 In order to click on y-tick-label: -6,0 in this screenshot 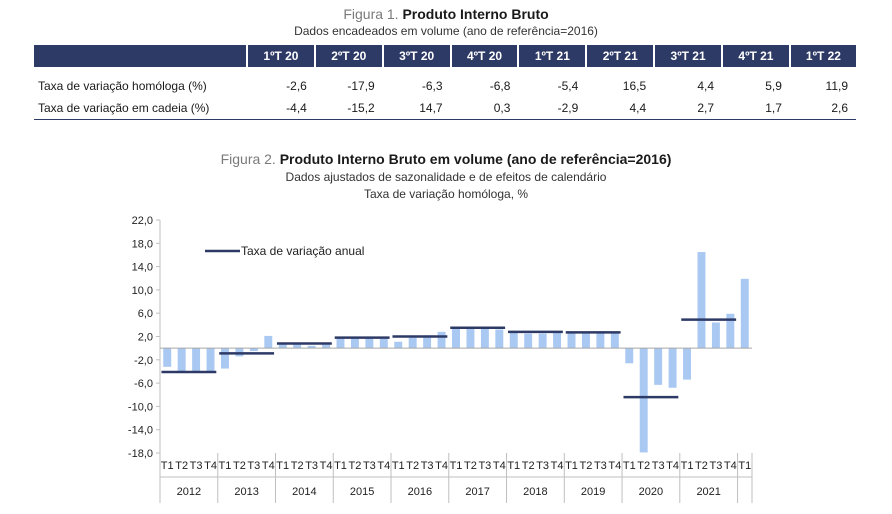, I will do `click(143, 384)`.